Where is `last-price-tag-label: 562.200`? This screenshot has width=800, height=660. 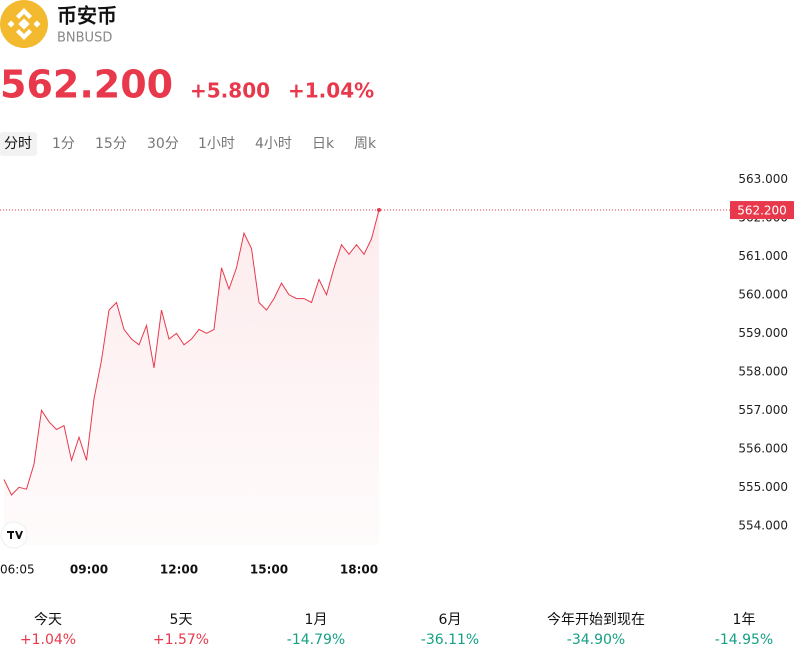
last-price-tag-label: 562.200 is located at coordinates (762, 211).